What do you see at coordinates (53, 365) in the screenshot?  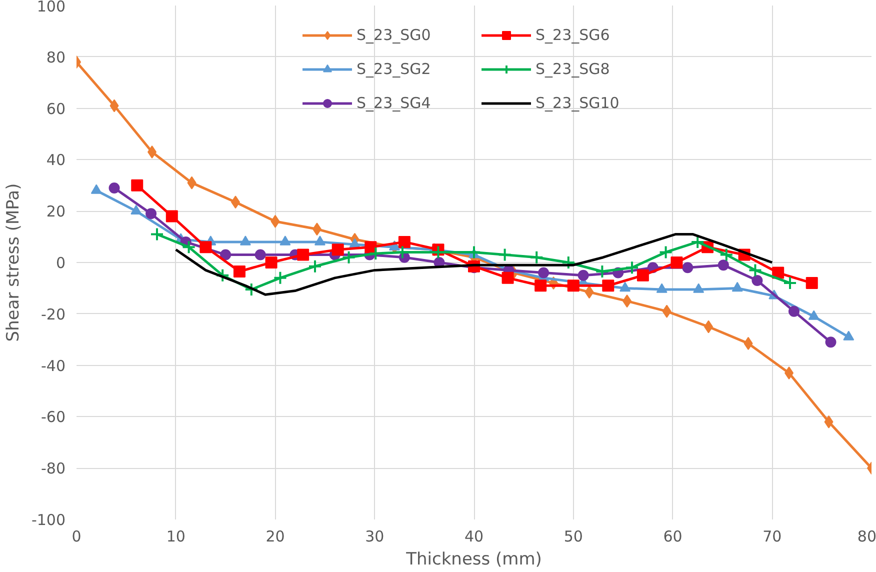 I see `y-tick-label: -40` at bounding box center [53, 365].